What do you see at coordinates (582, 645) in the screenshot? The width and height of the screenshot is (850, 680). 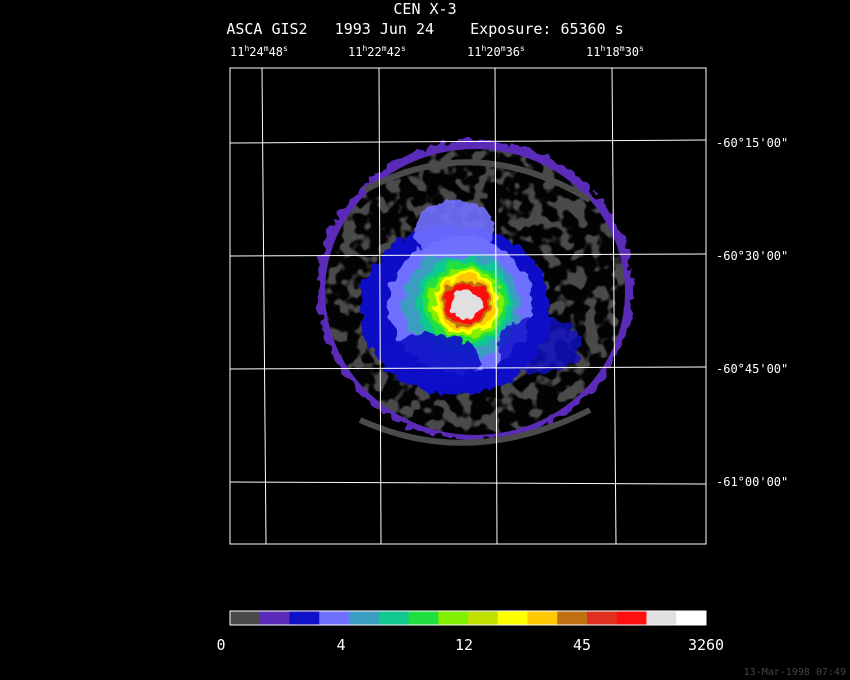 I see `colorbar-label: 45` at bounding box center [582, 645].